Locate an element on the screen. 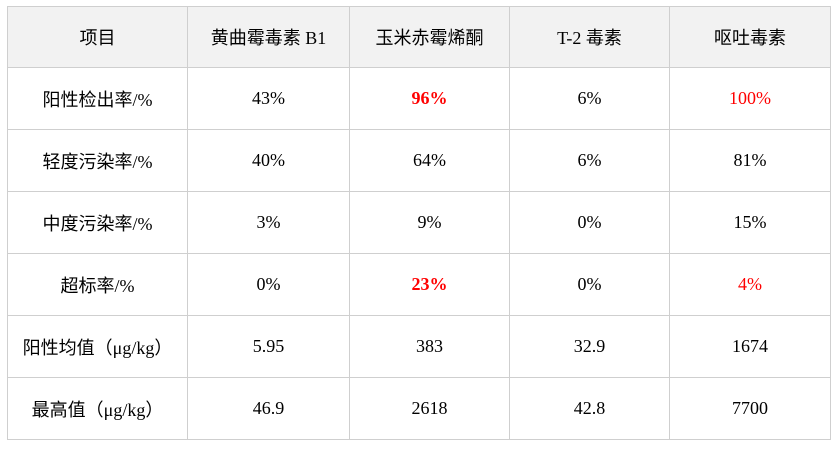  table-row: 轻度污染率/% 40% 64% 6% 81% is located at coordinates (419, 160).